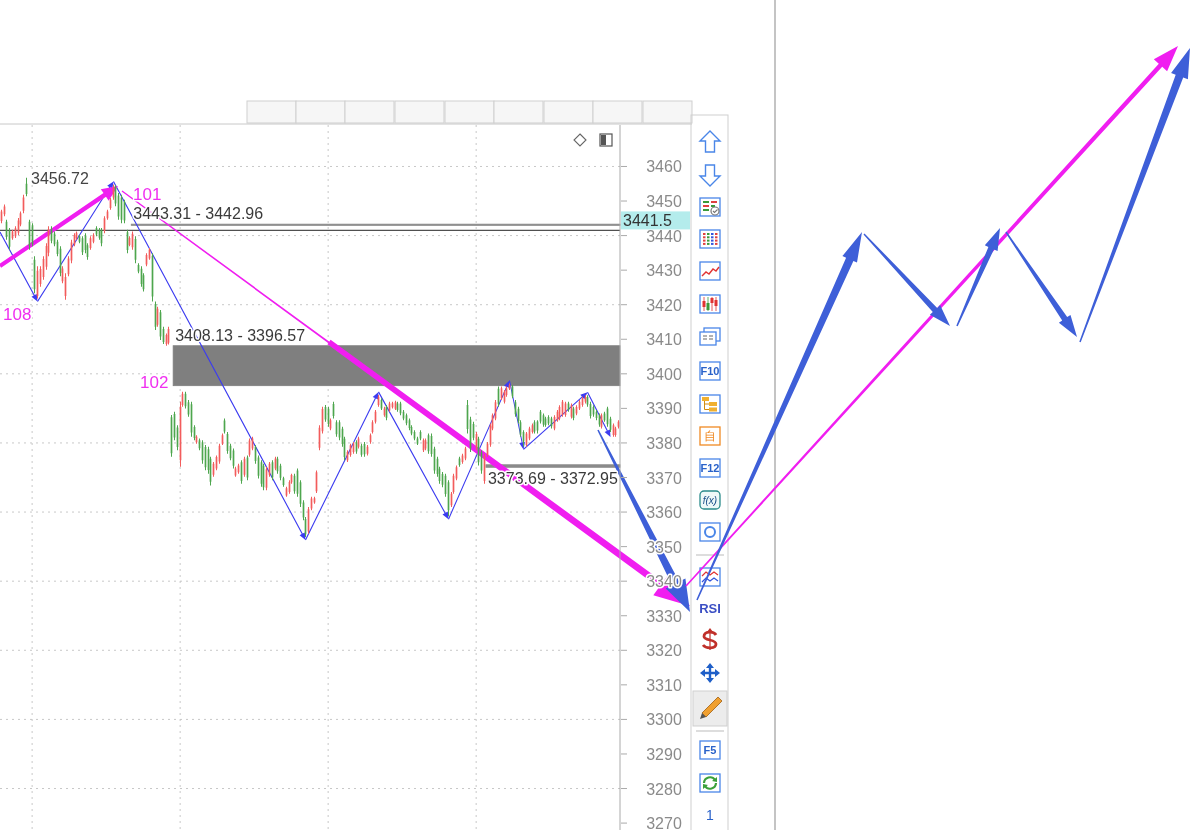 This screenshot has width=1197, height=830. I want to click on y-tick-label: 3270, so click(664, 822).